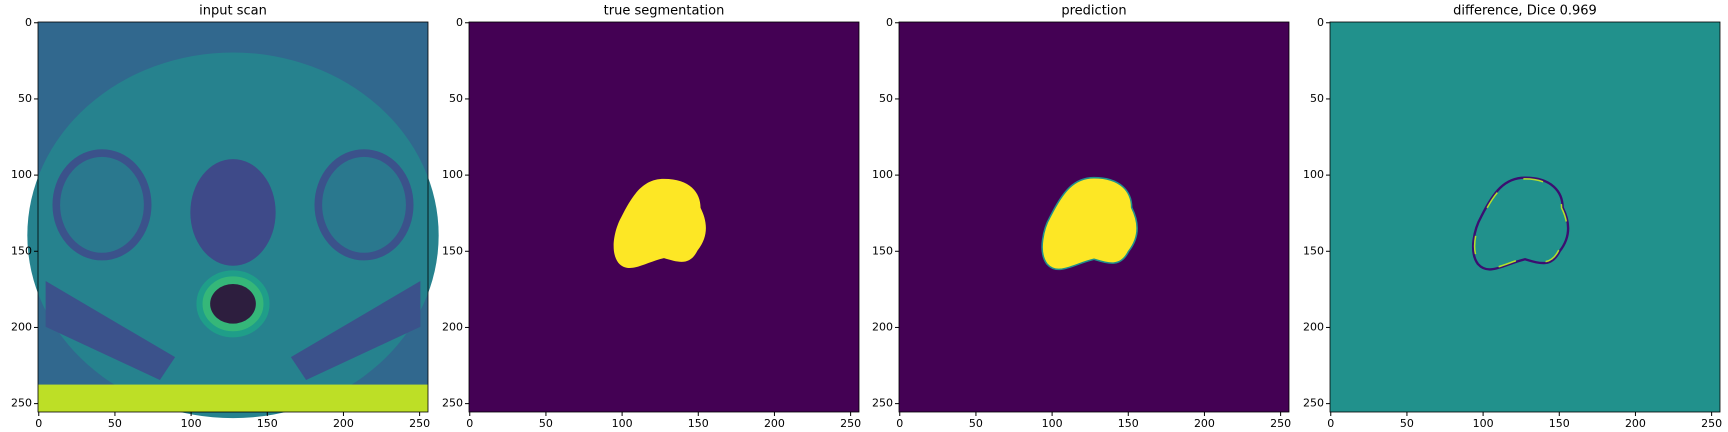 The width and height of the screenshot is (1728, 432). I want to click on hip-left, so click(102, 205).